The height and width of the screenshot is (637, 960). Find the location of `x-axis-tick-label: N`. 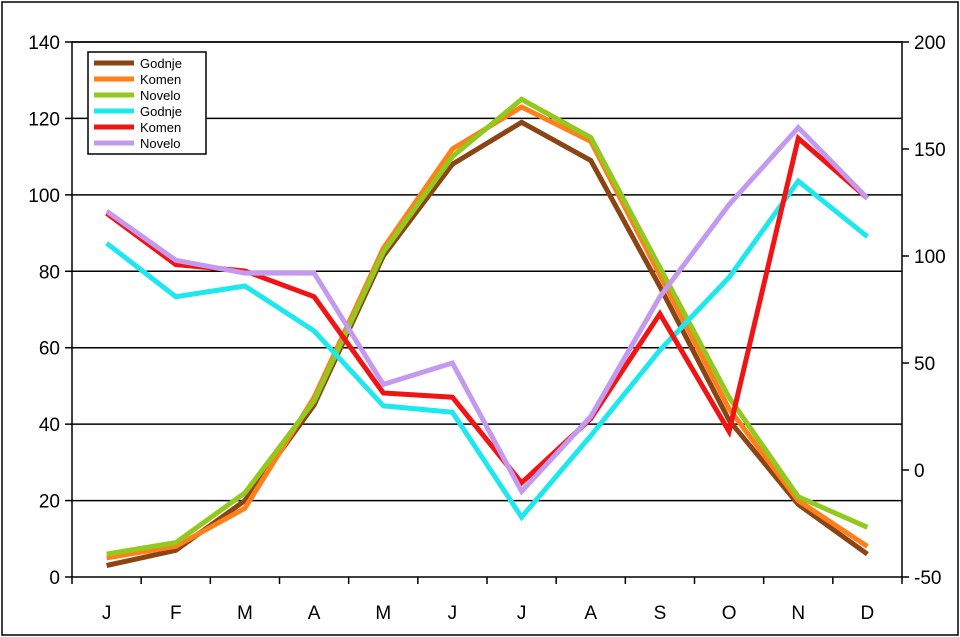

x-axis-tick-label: N is located at coordinates (798, 613).